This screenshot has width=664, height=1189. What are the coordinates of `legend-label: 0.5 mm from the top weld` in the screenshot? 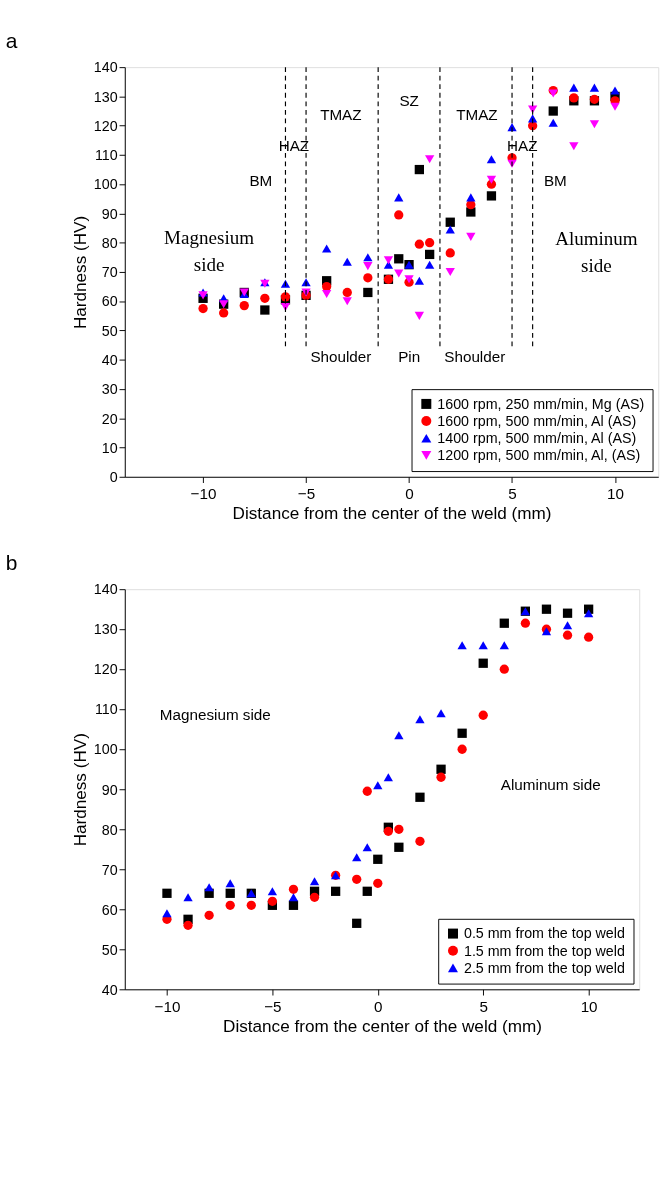 It's located at (544, 933).